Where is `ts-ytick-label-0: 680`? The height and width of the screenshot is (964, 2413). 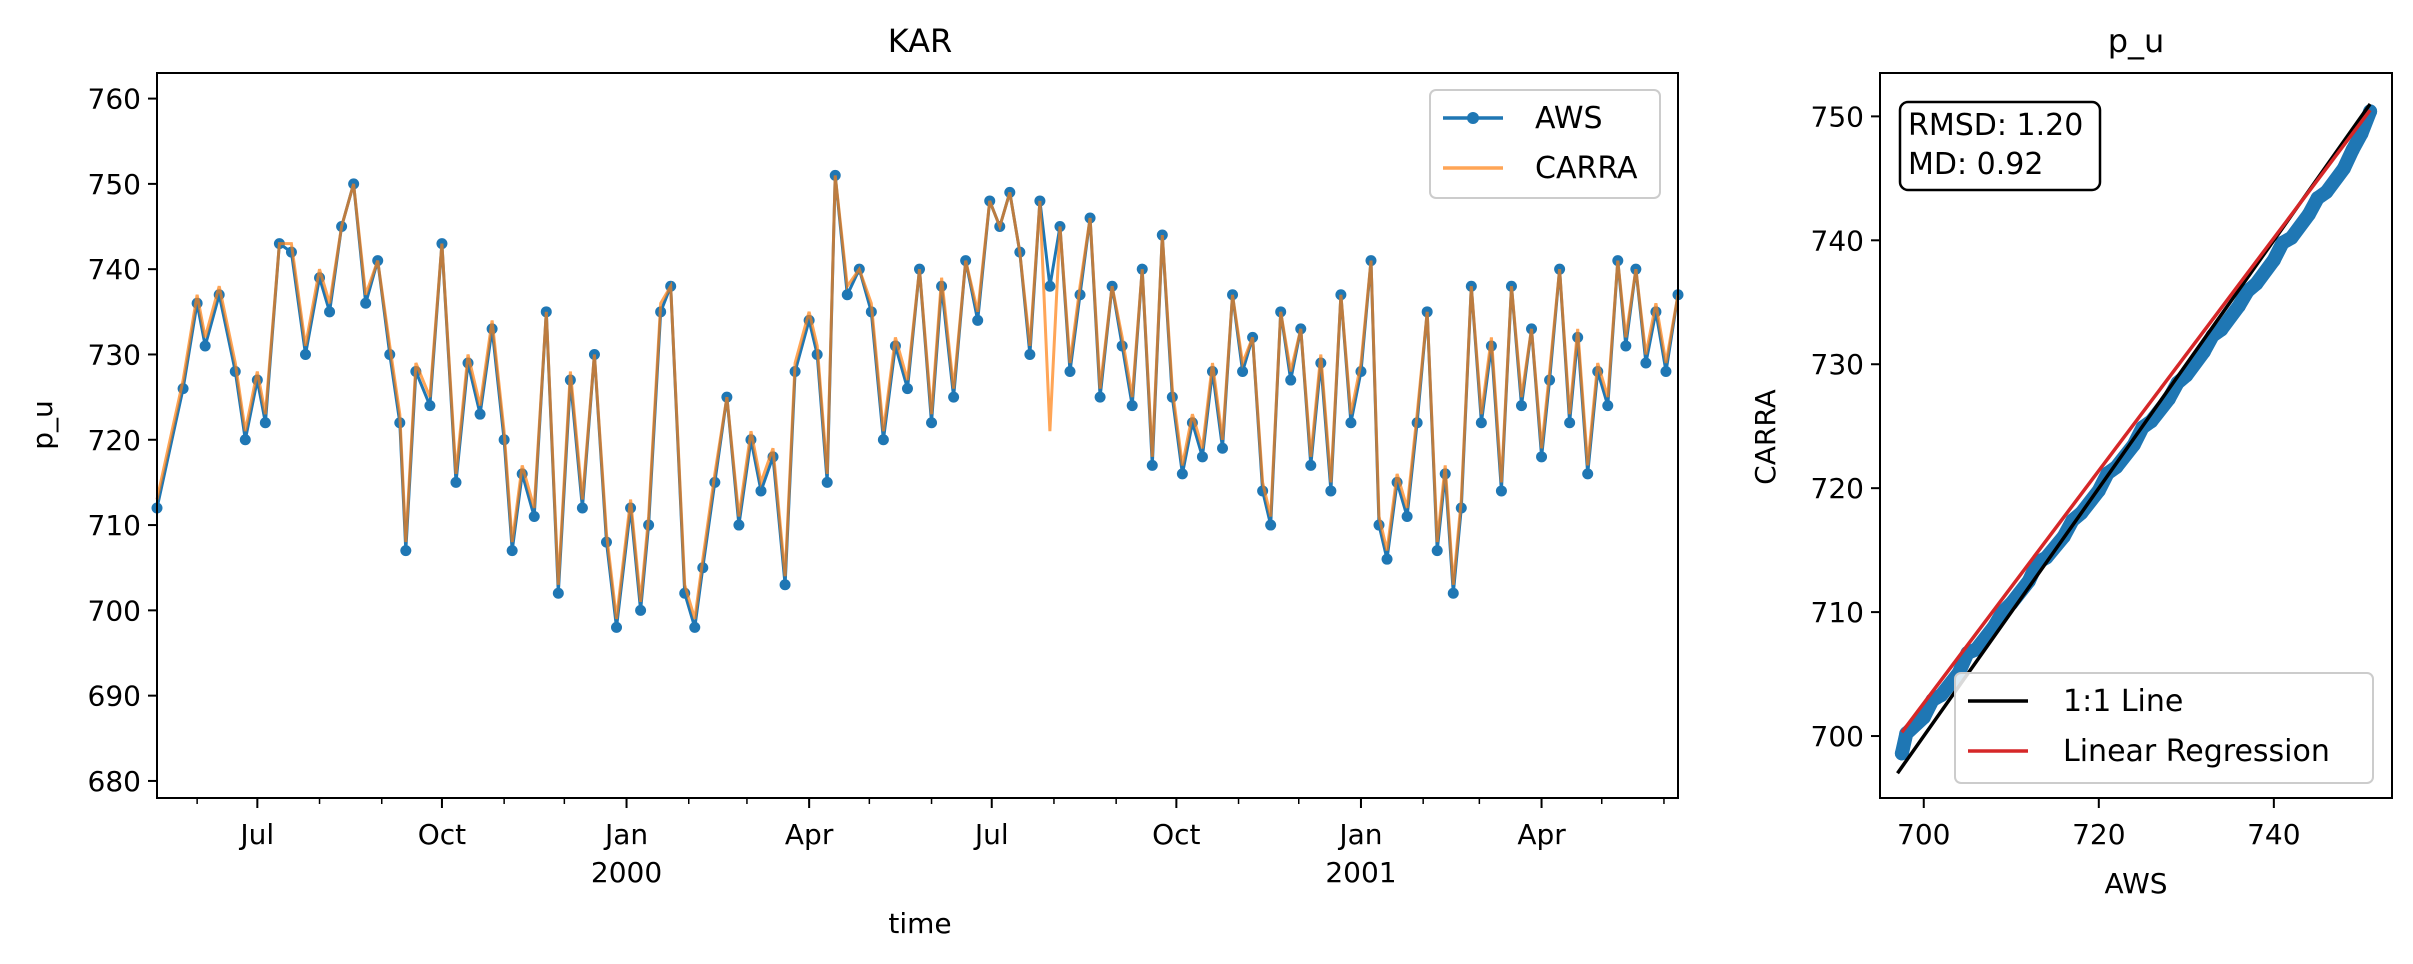 ts-ytick-label-0: 680 is located at coordinates (114, 781).